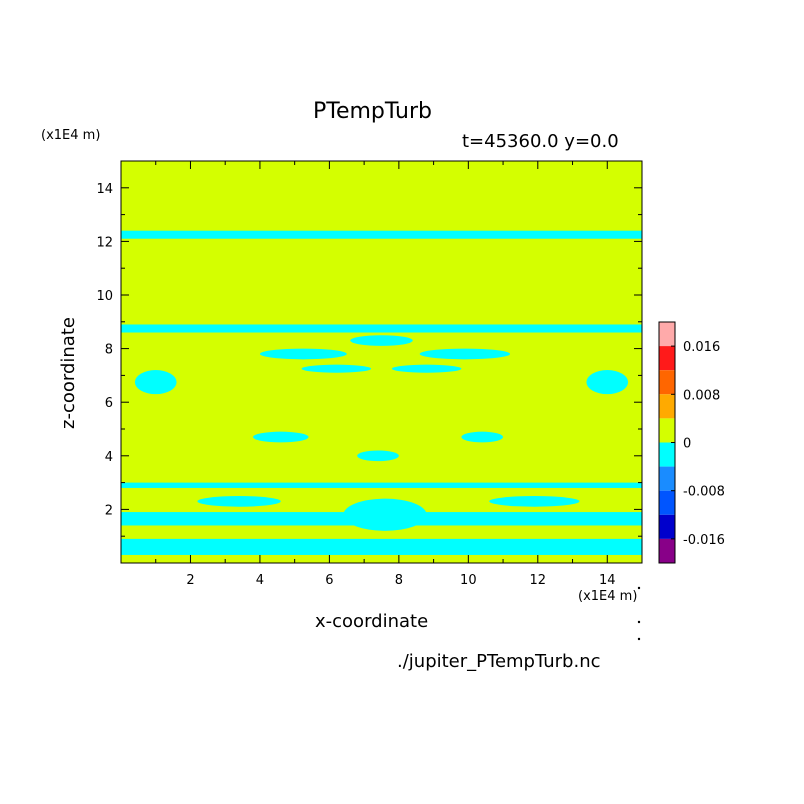 The height and width of the screenshot is (804, 804). What do you see at coordinates (71, 135) in the screenshot?
I see `y-axis-unit: (x1E4 m)` at bounding box center [71, 135].